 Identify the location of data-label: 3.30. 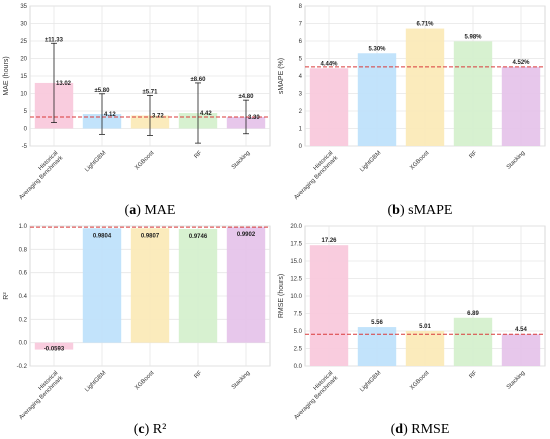
(254, 118).